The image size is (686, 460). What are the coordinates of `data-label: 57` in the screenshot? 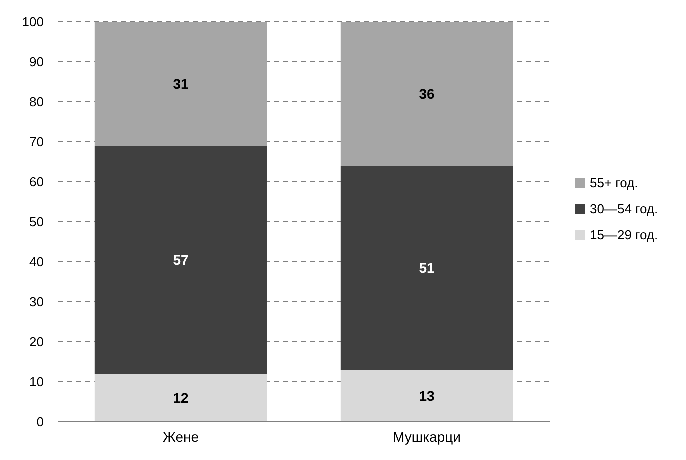 It's located at (181, 260).